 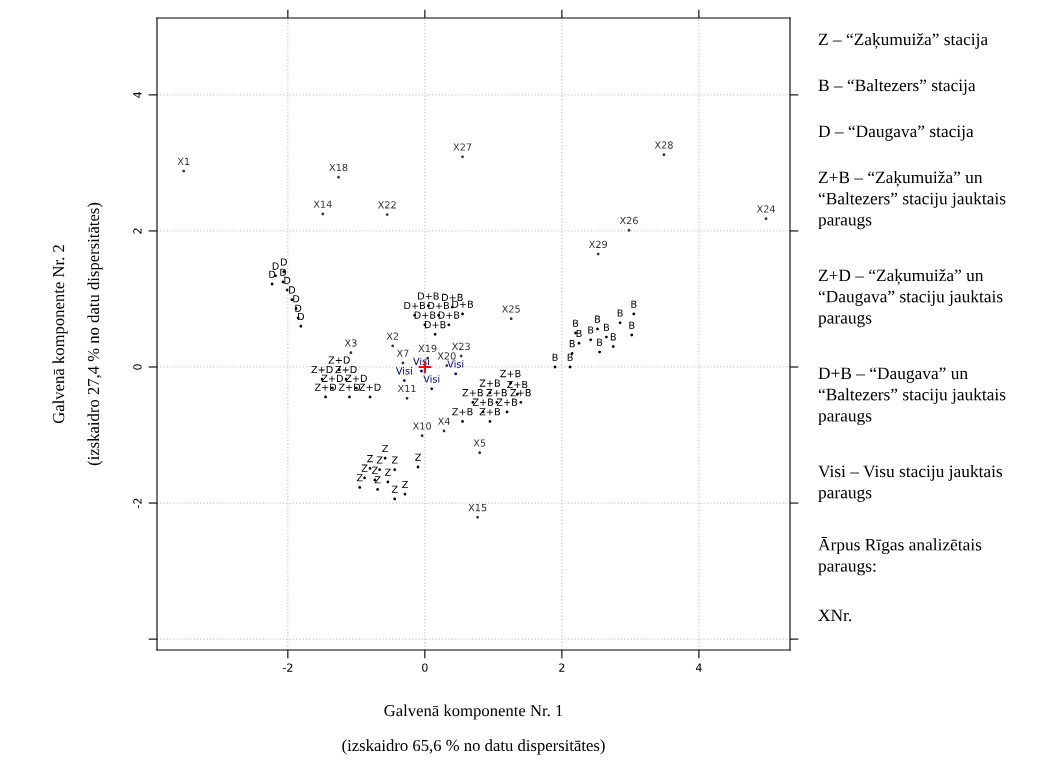 What do you see at coordinates (562, 667) in the screenshot?
I see `x-tick-label: 2` at bounding box center [562, 667].